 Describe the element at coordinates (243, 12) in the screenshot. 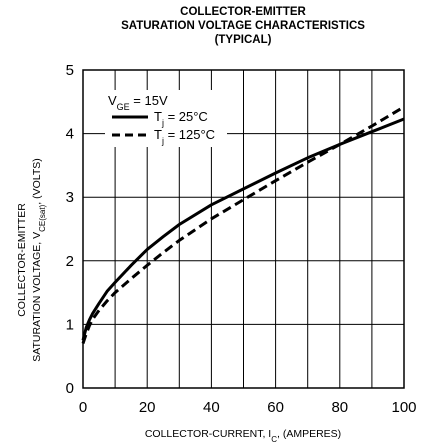

I see `chart-title-line-1: COLLECTOR-EMITTER` at that location.